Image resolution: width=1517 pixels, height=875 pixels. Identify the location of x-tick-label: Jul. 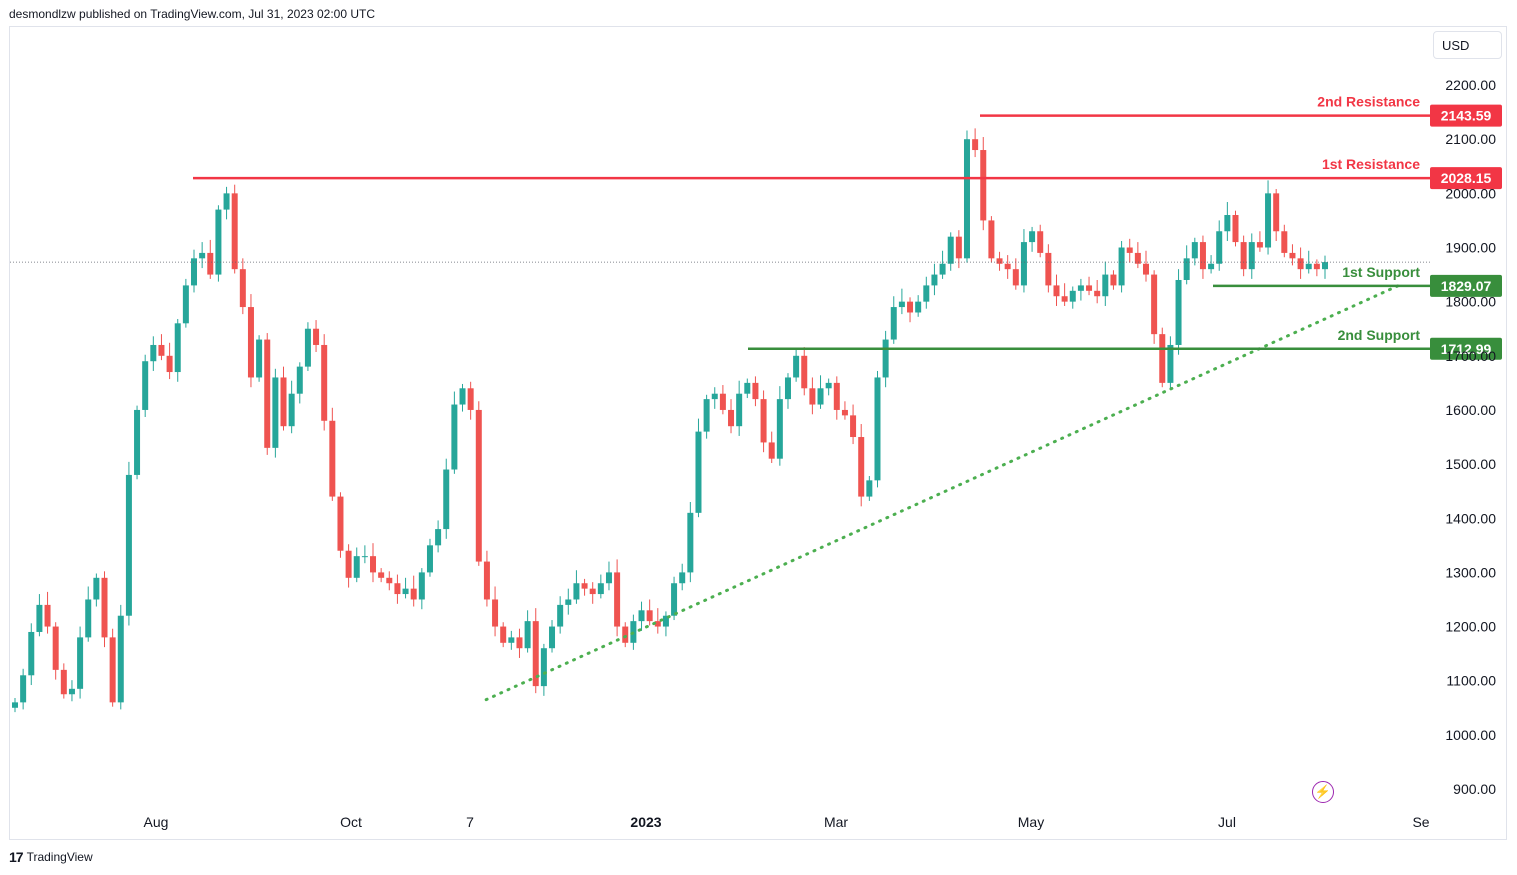
(1227, 822).